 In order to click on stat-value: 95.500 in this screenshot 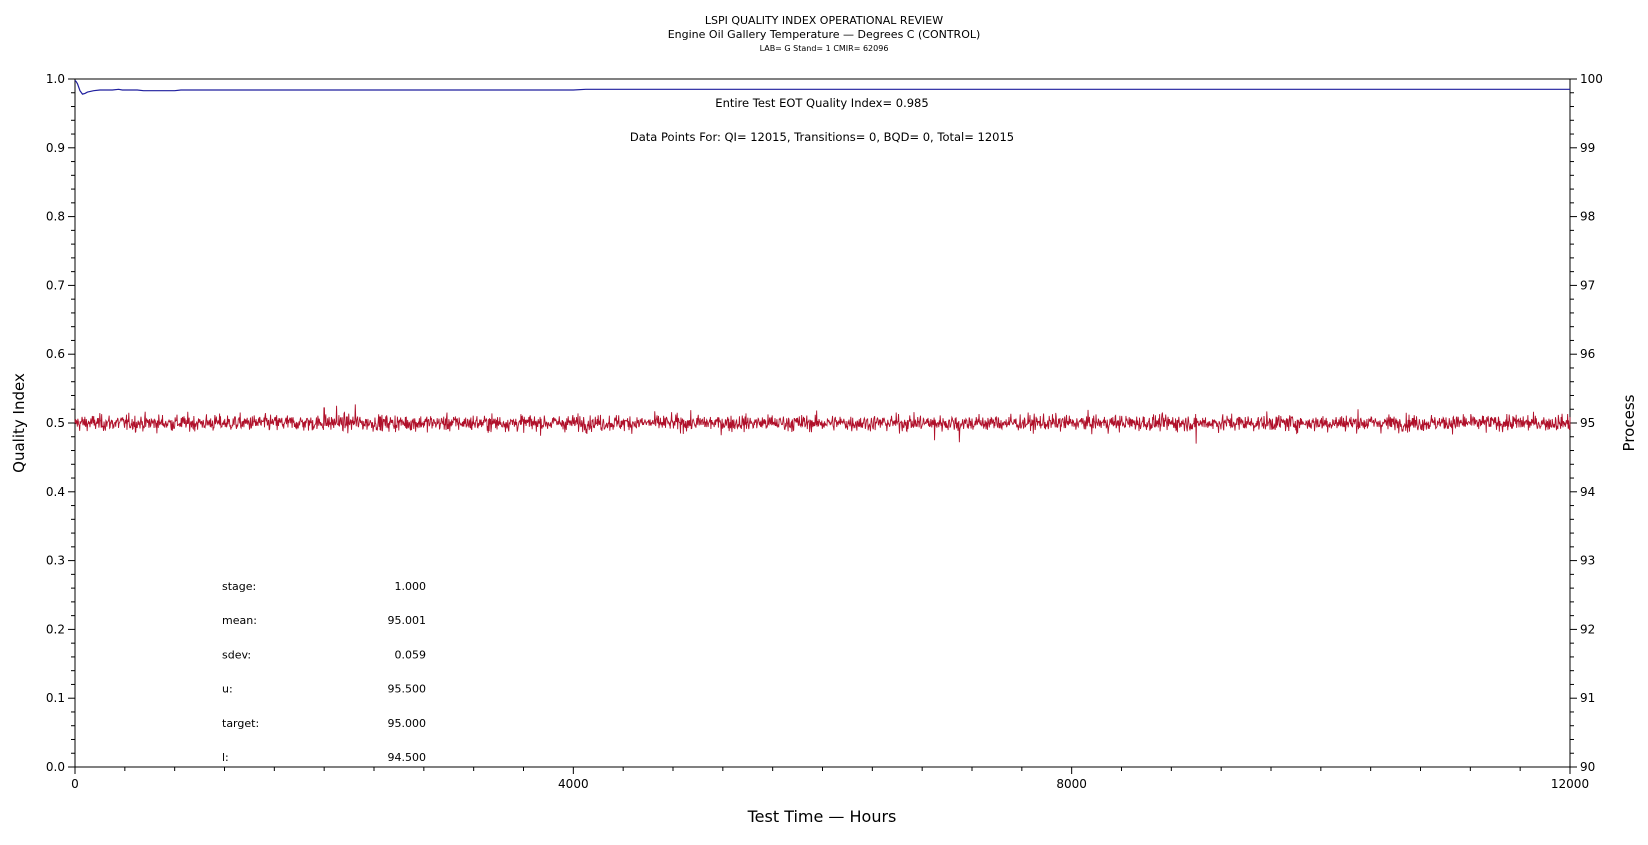, I will do `click(407, 689)`.